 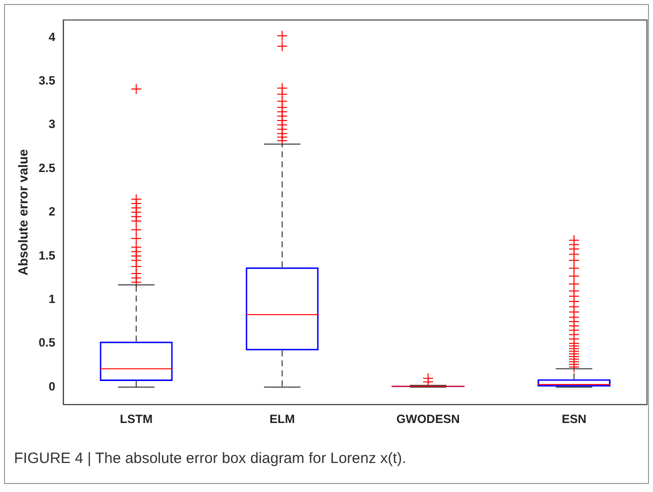 What do you see at coordinates (52, 299) in the screenshot?
I see `y-tick-label: 1` at bounding box center [52, 299].